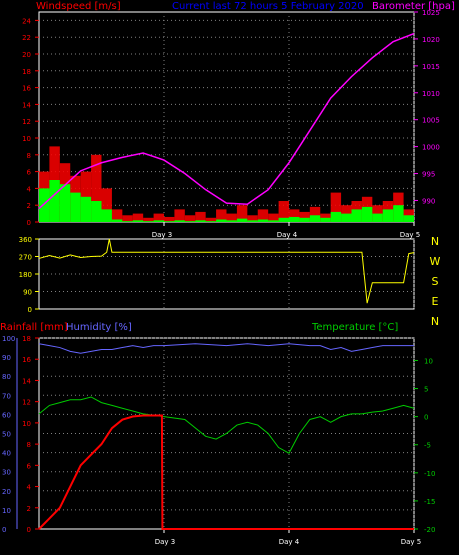 This screenshot has width=459, height=555. I want to click on baro-tick-label: 1000, so click(431, 148).